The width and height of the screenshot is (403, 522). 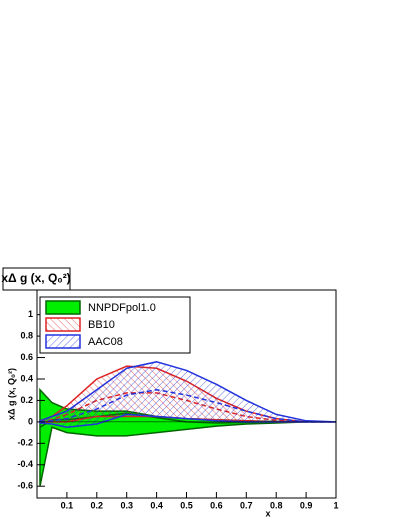 What do you see at coordinates (26, 335) in the screenshot?
I see `y-tick-label: 0.8` at bounding box center [26, 335].